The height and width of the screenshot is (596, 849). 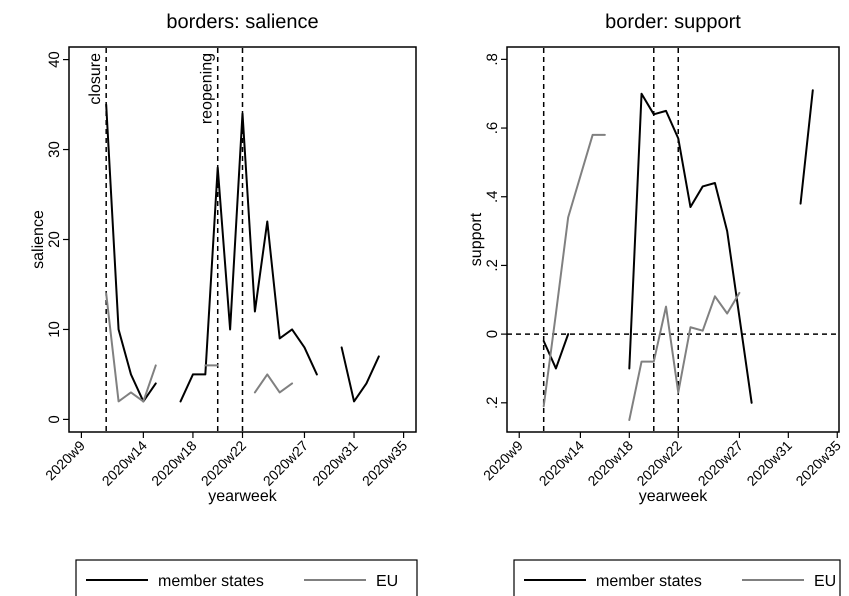 I want to click on ref-line-label: reopening, so click(x=207, y=88).